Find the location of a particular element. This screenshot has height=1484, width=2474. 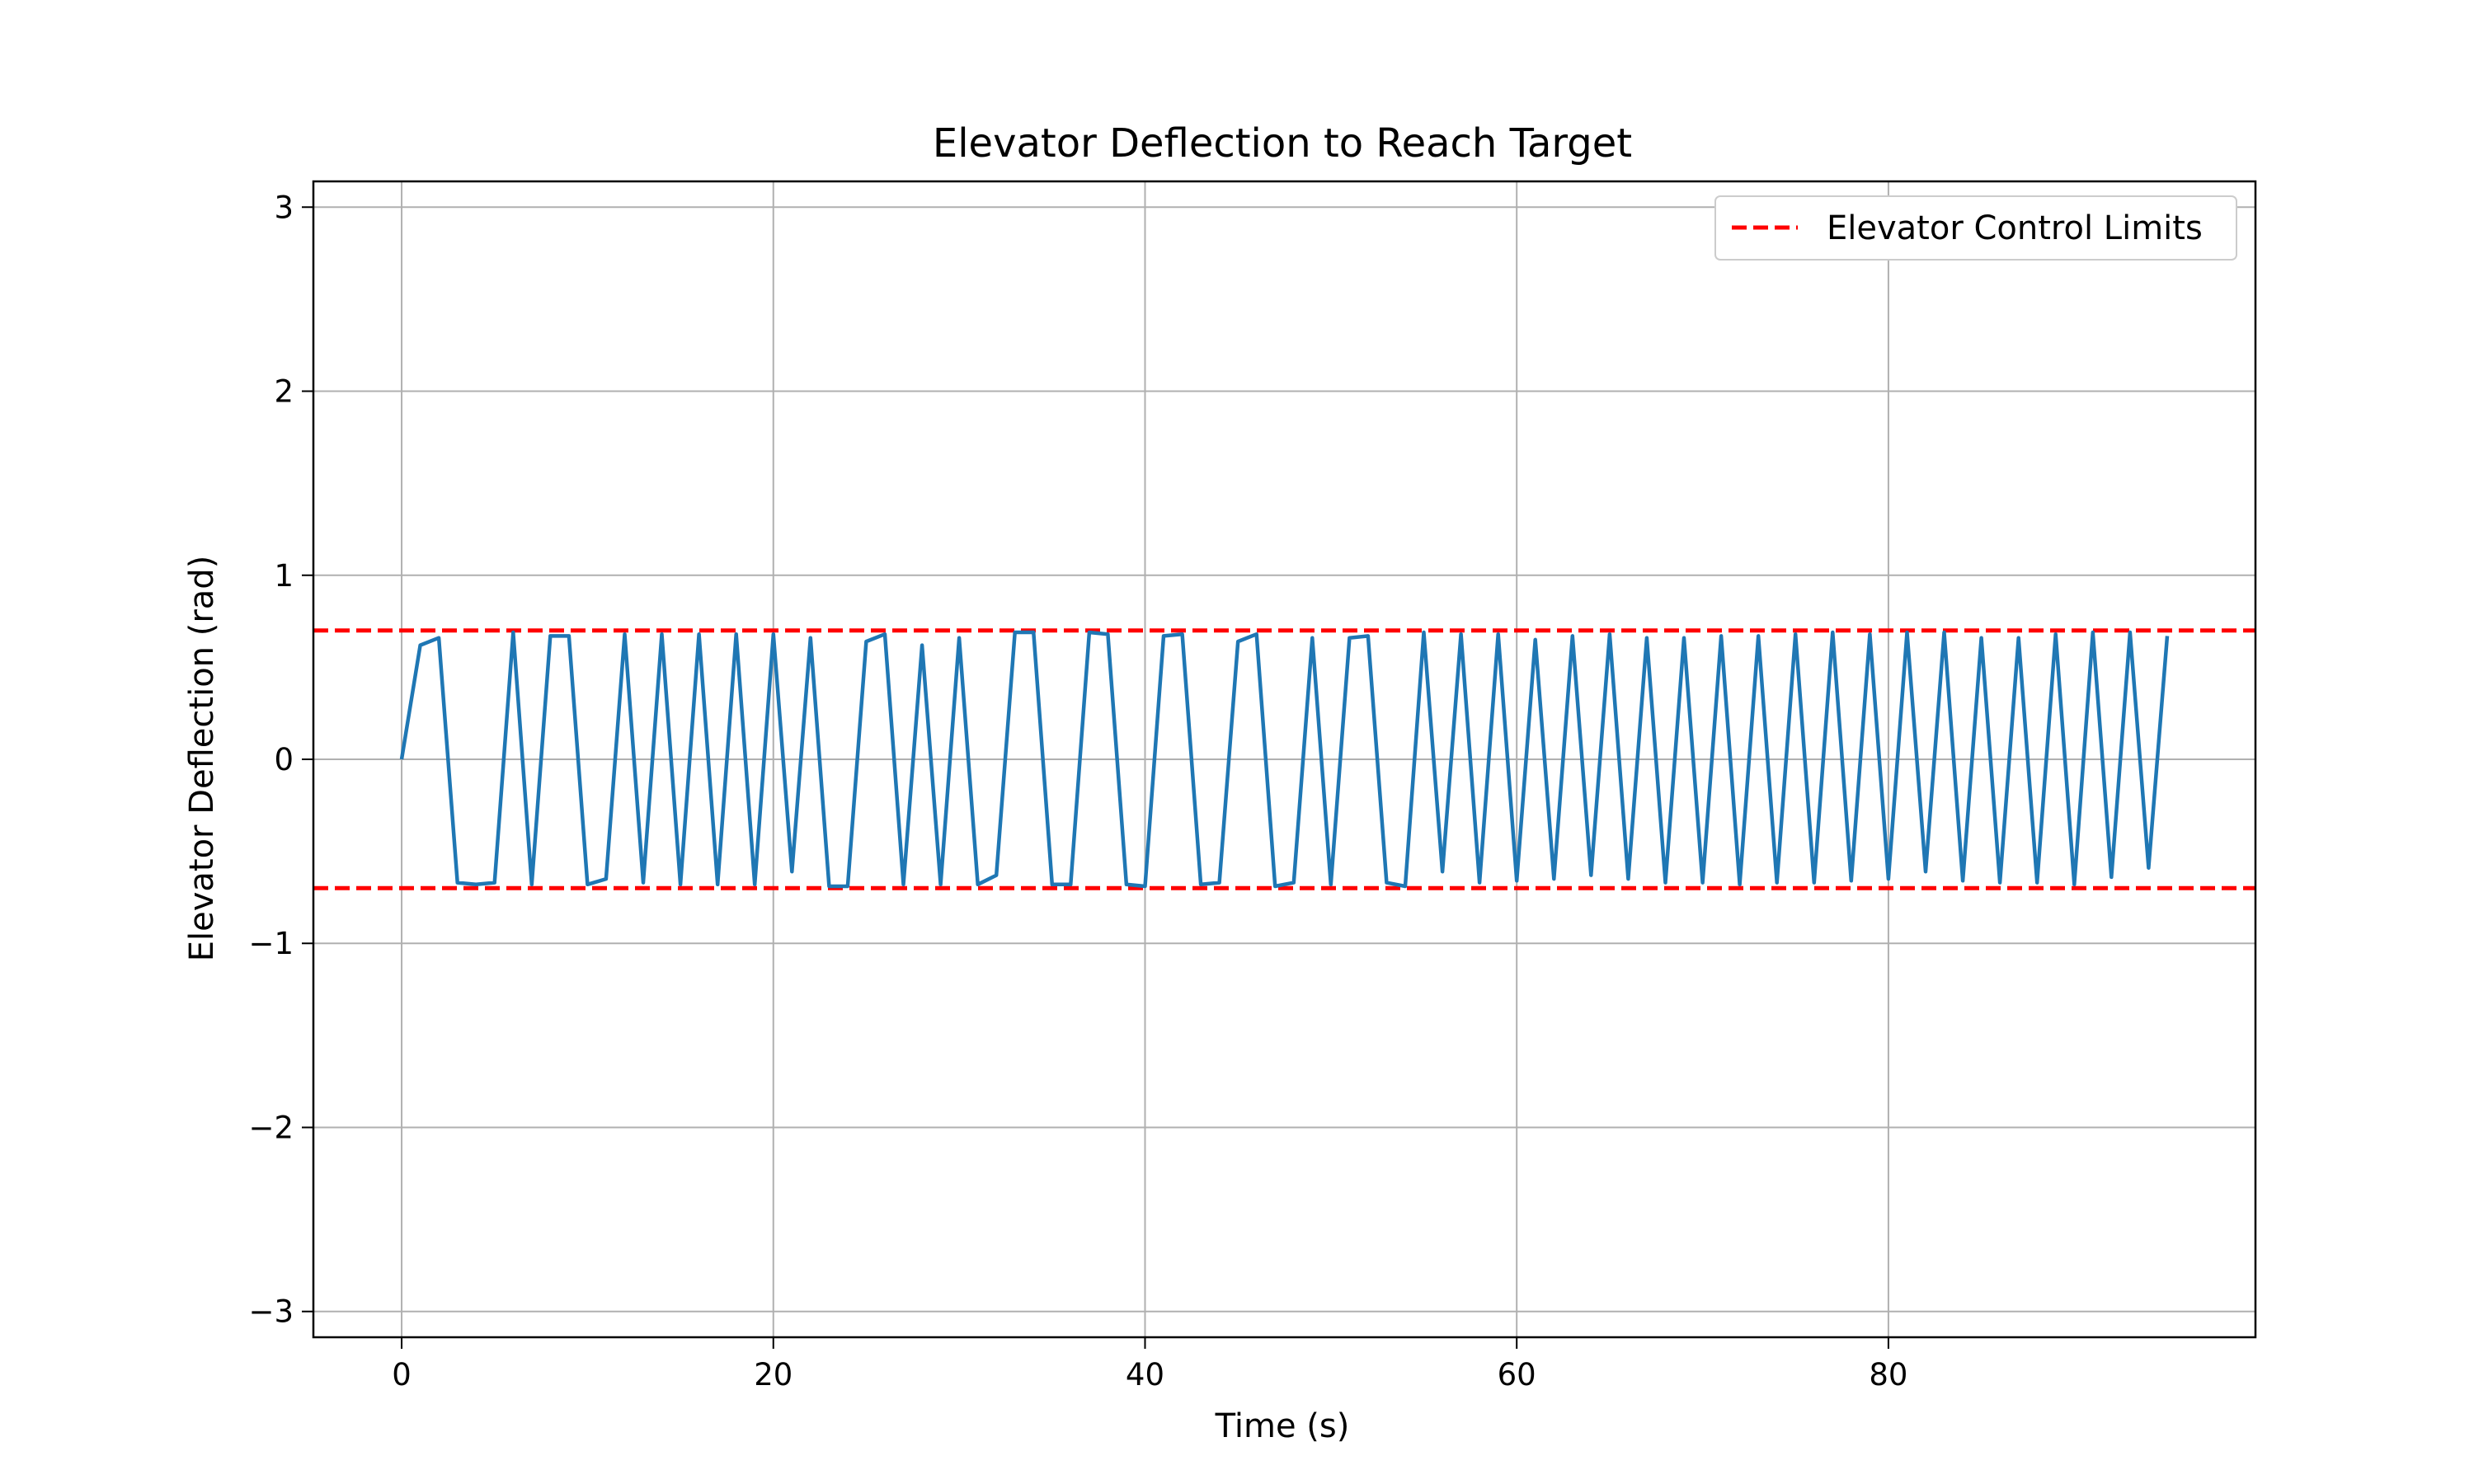

y-axis-label: Elevator Deflection (rad) is located at coordinates (202, 759).